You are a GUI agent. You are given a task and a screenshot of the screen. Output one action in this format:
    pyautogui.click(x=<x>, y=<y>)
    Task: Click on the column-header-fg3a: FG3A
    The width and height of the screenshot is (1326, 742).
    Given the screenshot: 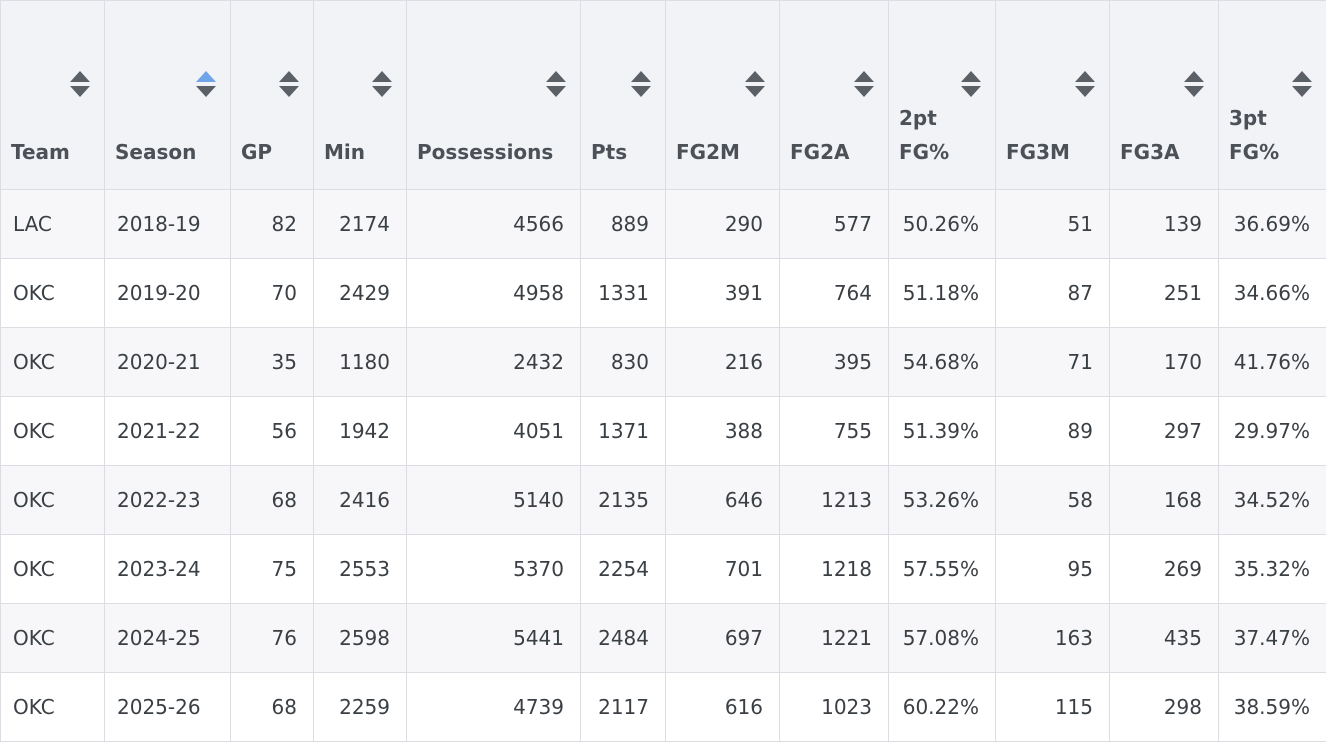 What is the action you would take?
    pyautogui.click(x=1164, y=95)
    